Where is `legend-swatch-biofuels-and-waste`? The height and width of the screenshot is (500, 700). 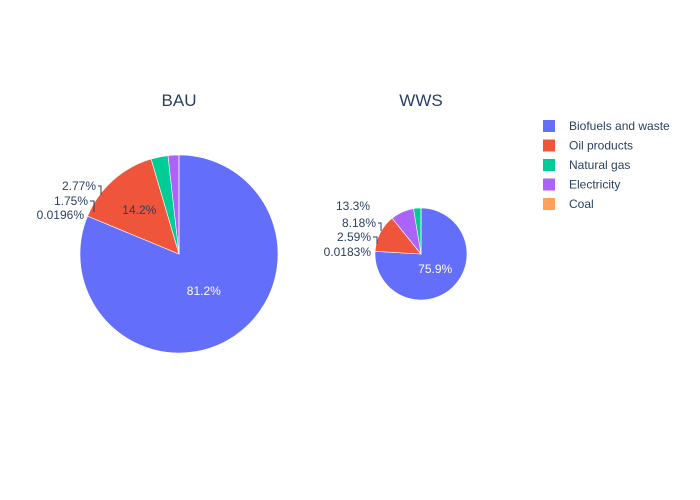
legend-swatch-biofuels-and-waste is located at coordinates (549, 126).